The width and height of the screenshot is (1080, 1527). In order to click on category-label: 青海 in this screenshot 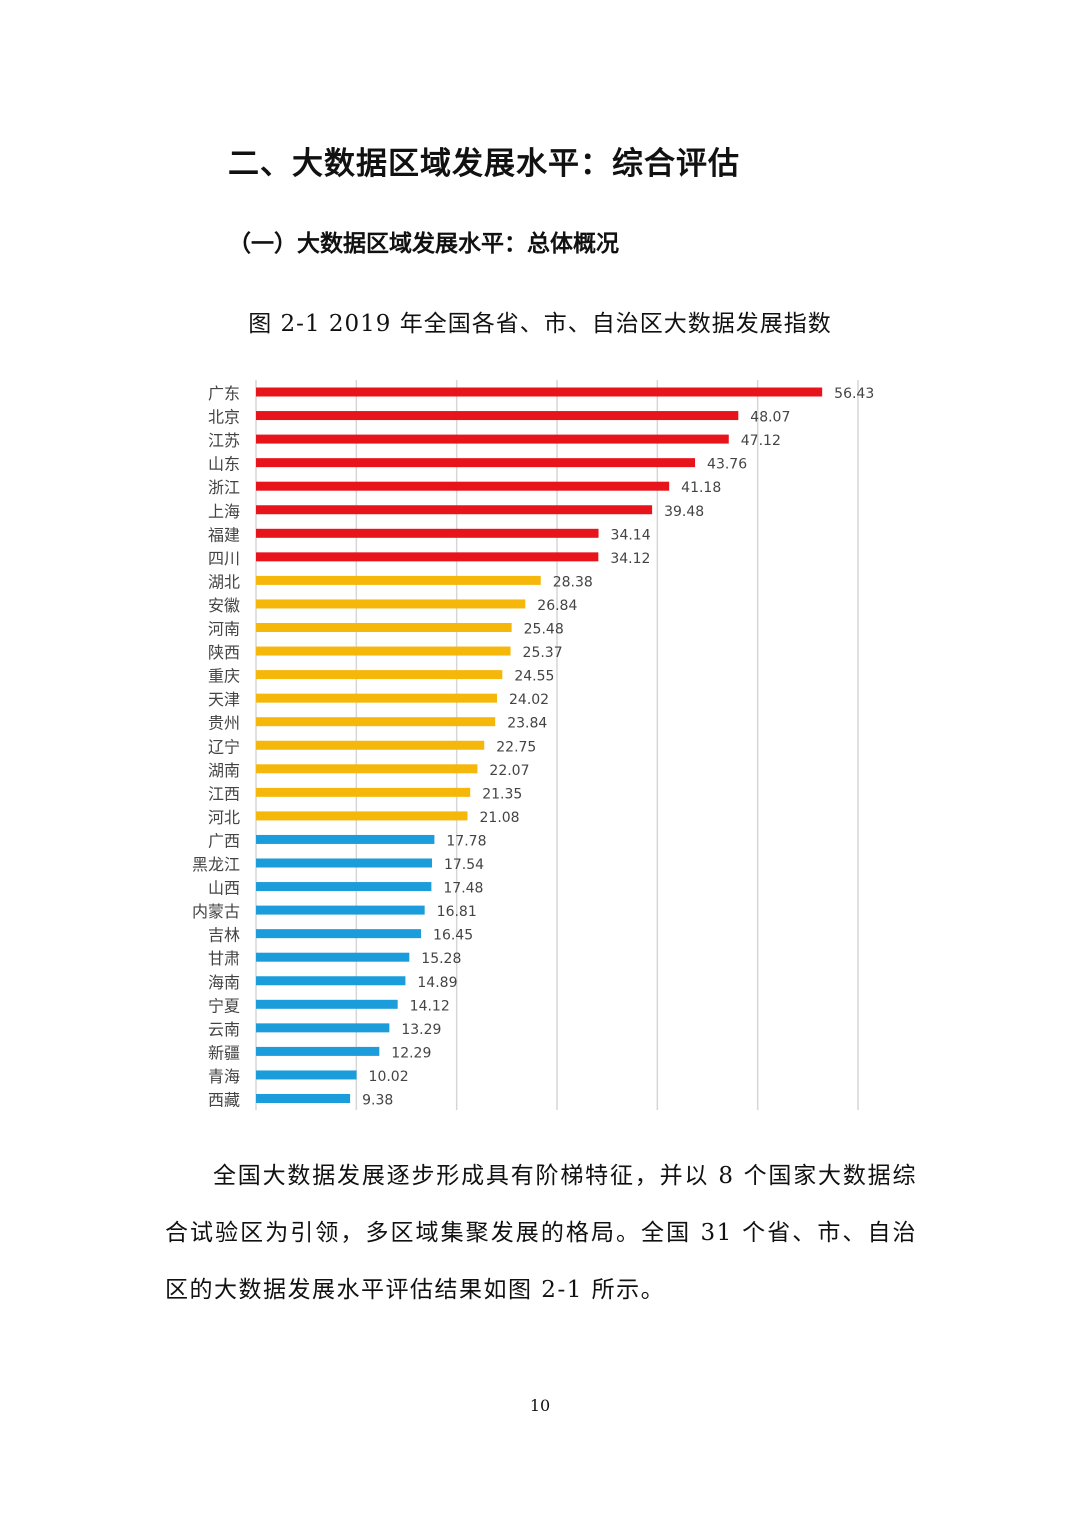, I will do `click(224, 1076)`.